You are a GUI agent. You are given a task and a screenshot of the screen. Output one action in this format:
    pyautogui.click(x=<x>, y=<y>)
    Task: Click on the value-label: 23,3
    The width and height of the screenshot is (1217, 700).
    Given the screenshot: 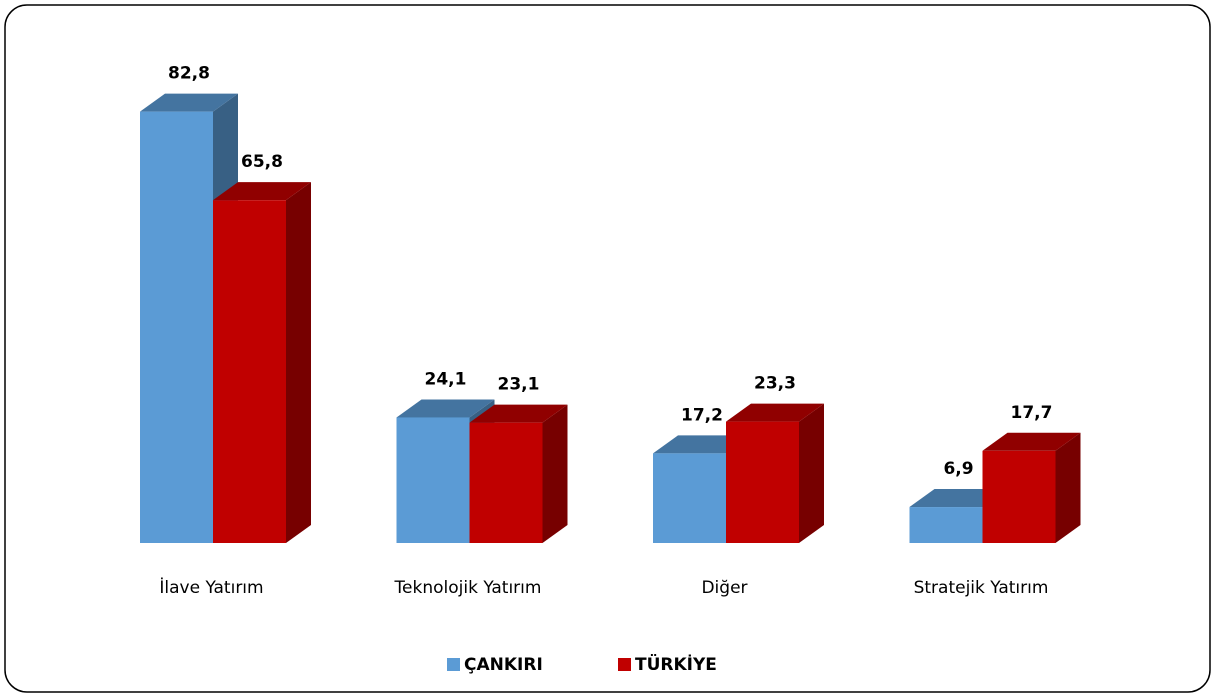 What is the action you would take?
    pyautogui.click(x=775, y=384)
    